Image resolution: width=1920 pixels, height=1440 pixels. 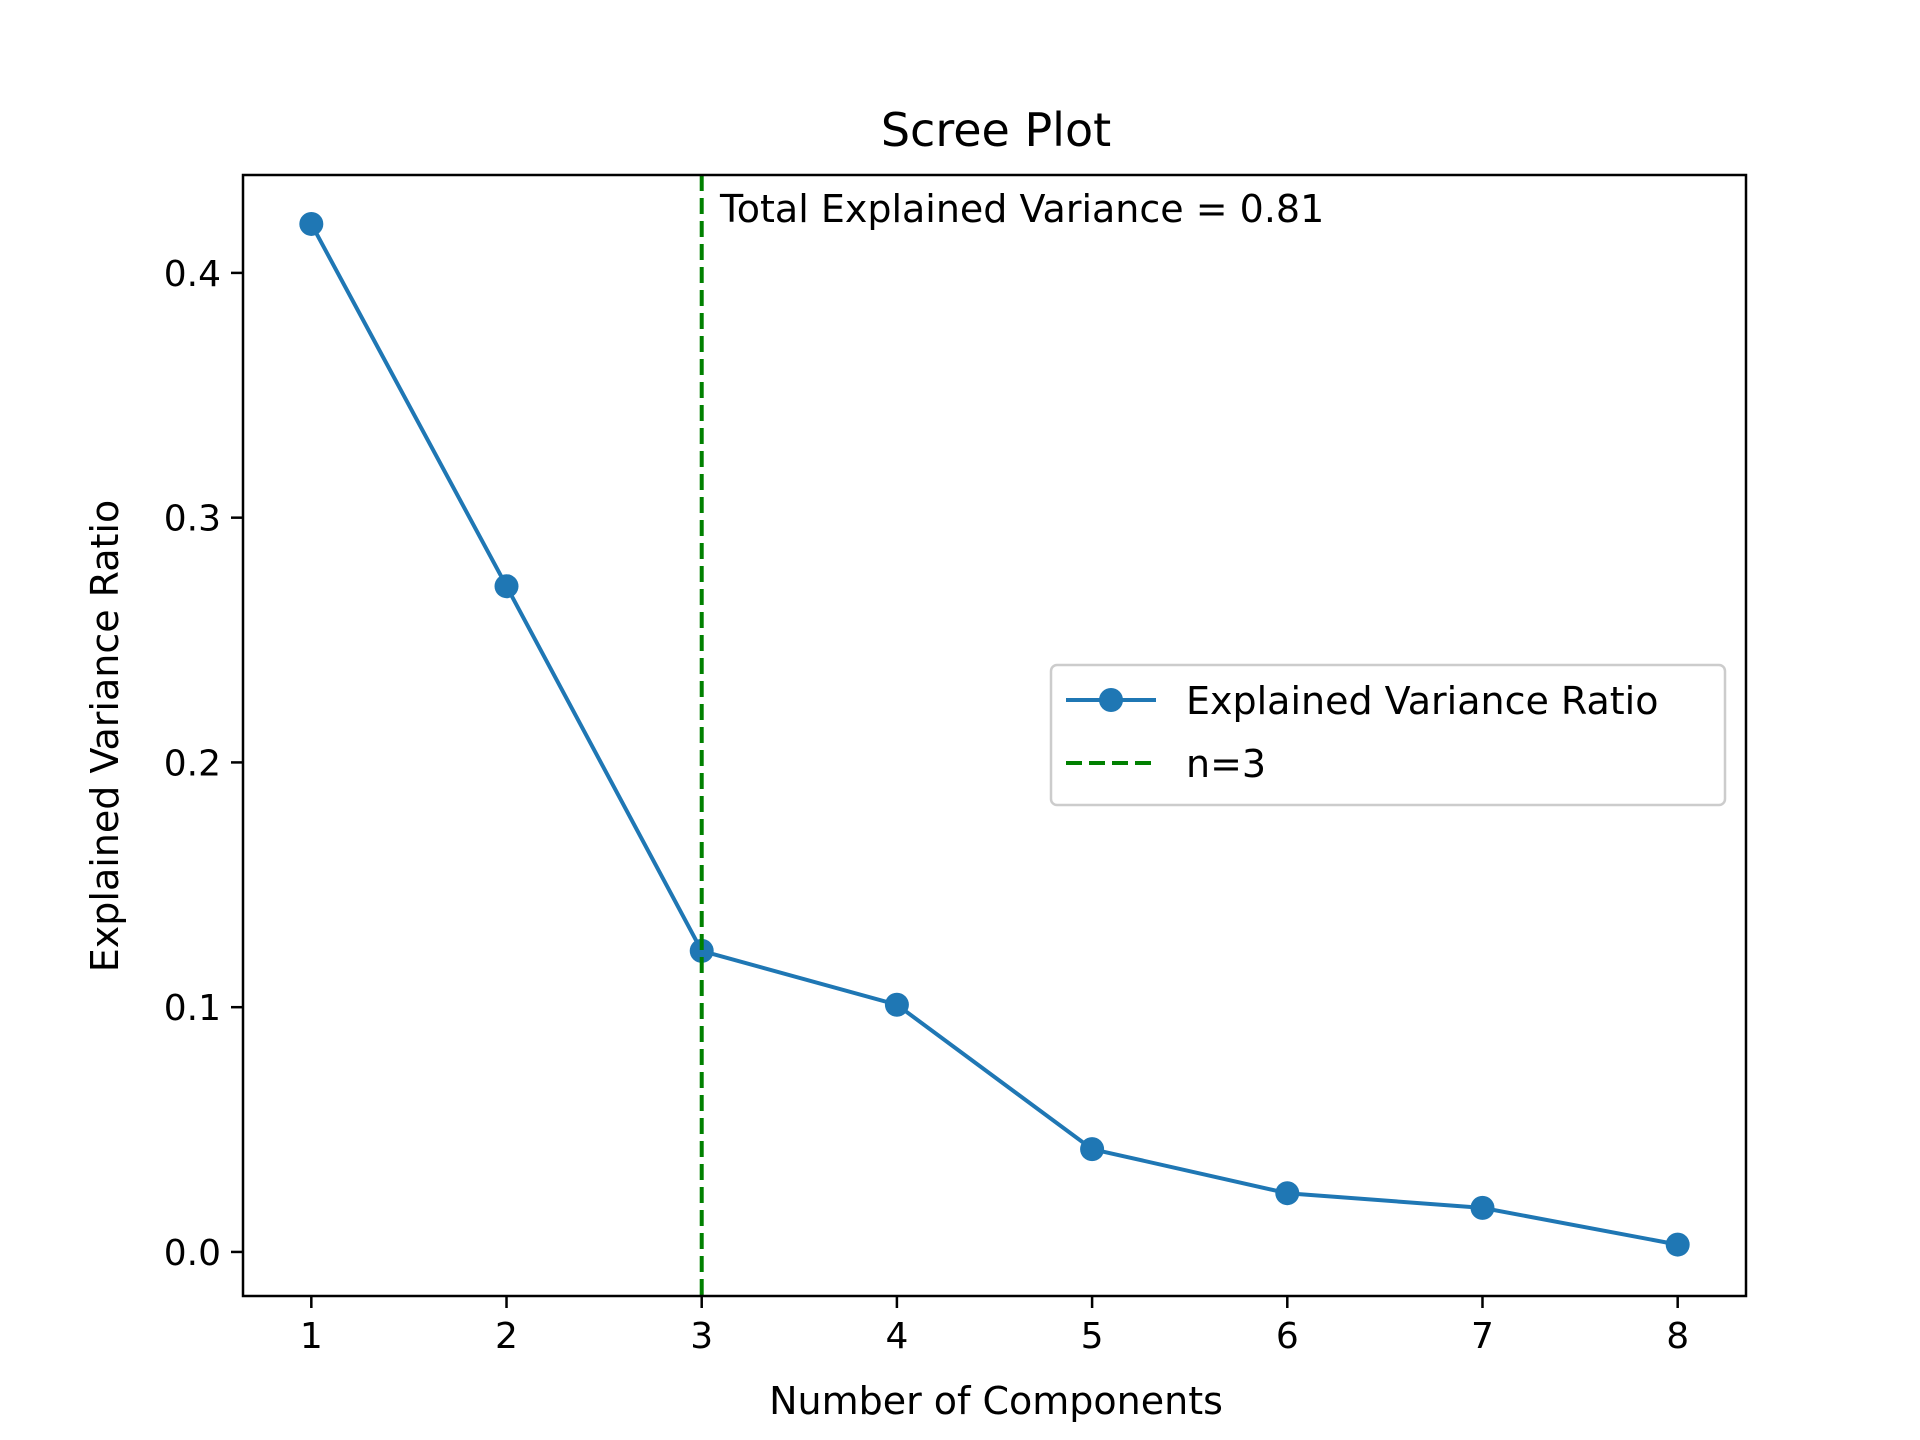 I want to click on x-tick-label: 6, so click(x=1287, y=1336).